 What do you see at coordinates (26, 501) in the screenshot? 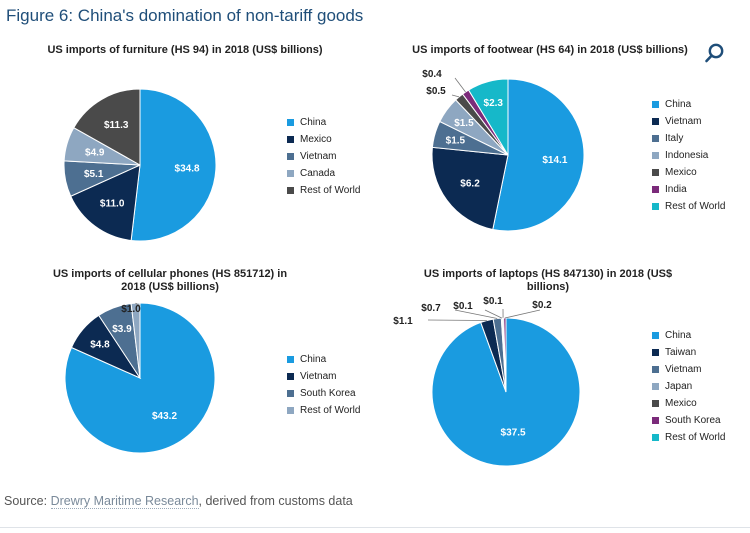
I see `source-label: Source:` at bounding box center [26, 501].